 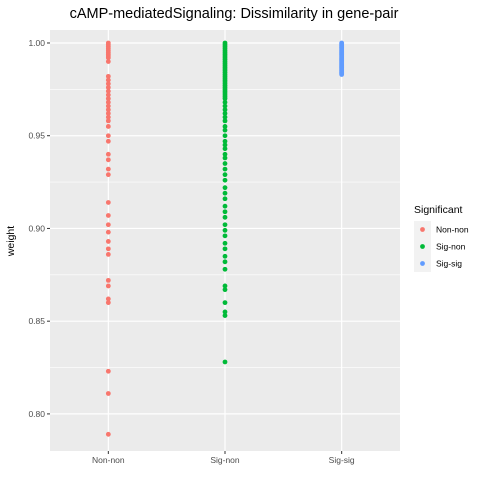 What do you see at coordinates (36, 414) in the screenshot?
I see `y-tick-label: 0.80` at bounding box center [36, 414].